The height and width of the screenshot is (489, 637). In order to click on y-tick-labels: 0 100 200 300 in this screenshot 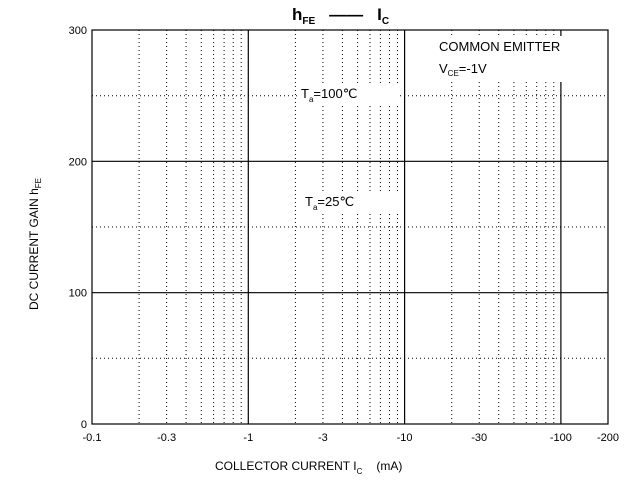, I will do `click(78, 228)`.